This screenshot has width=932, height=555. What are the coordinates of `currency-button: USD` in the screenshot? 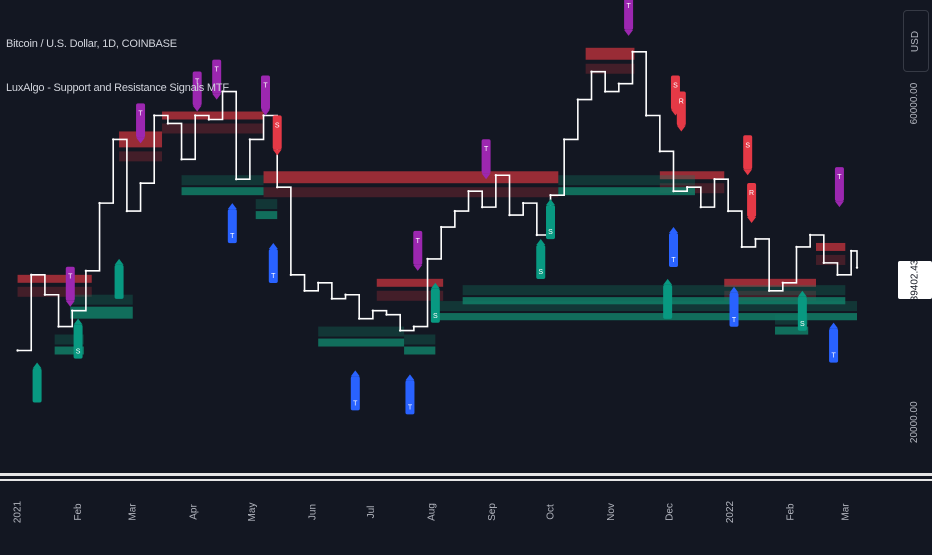 It's located at (916, 41).